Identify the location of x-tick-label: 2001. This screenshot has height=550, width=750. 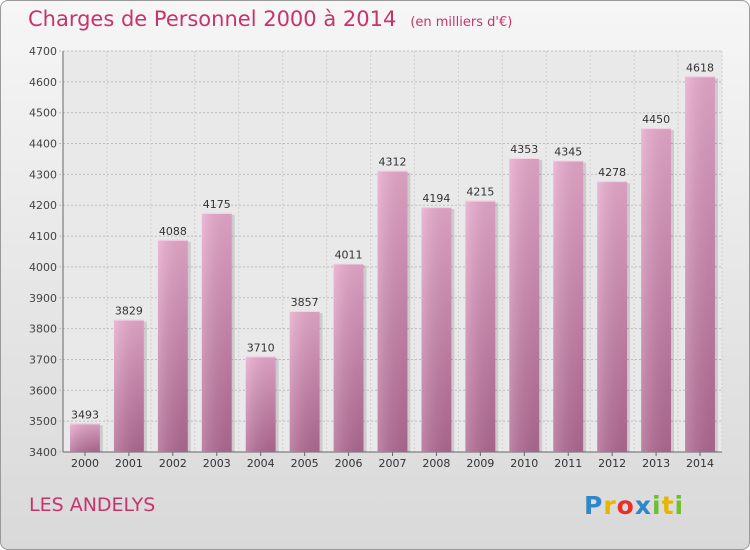
(129, 463).